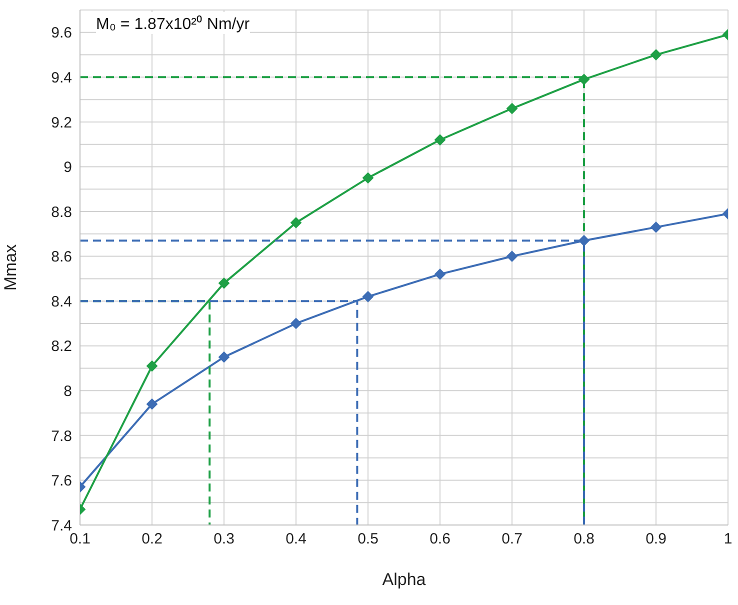 The height and width of the screenshot is (605, 738). Describe the element at coordinates (68, 391) in the screenshot. I see `y-tick-label: 8` at that location.